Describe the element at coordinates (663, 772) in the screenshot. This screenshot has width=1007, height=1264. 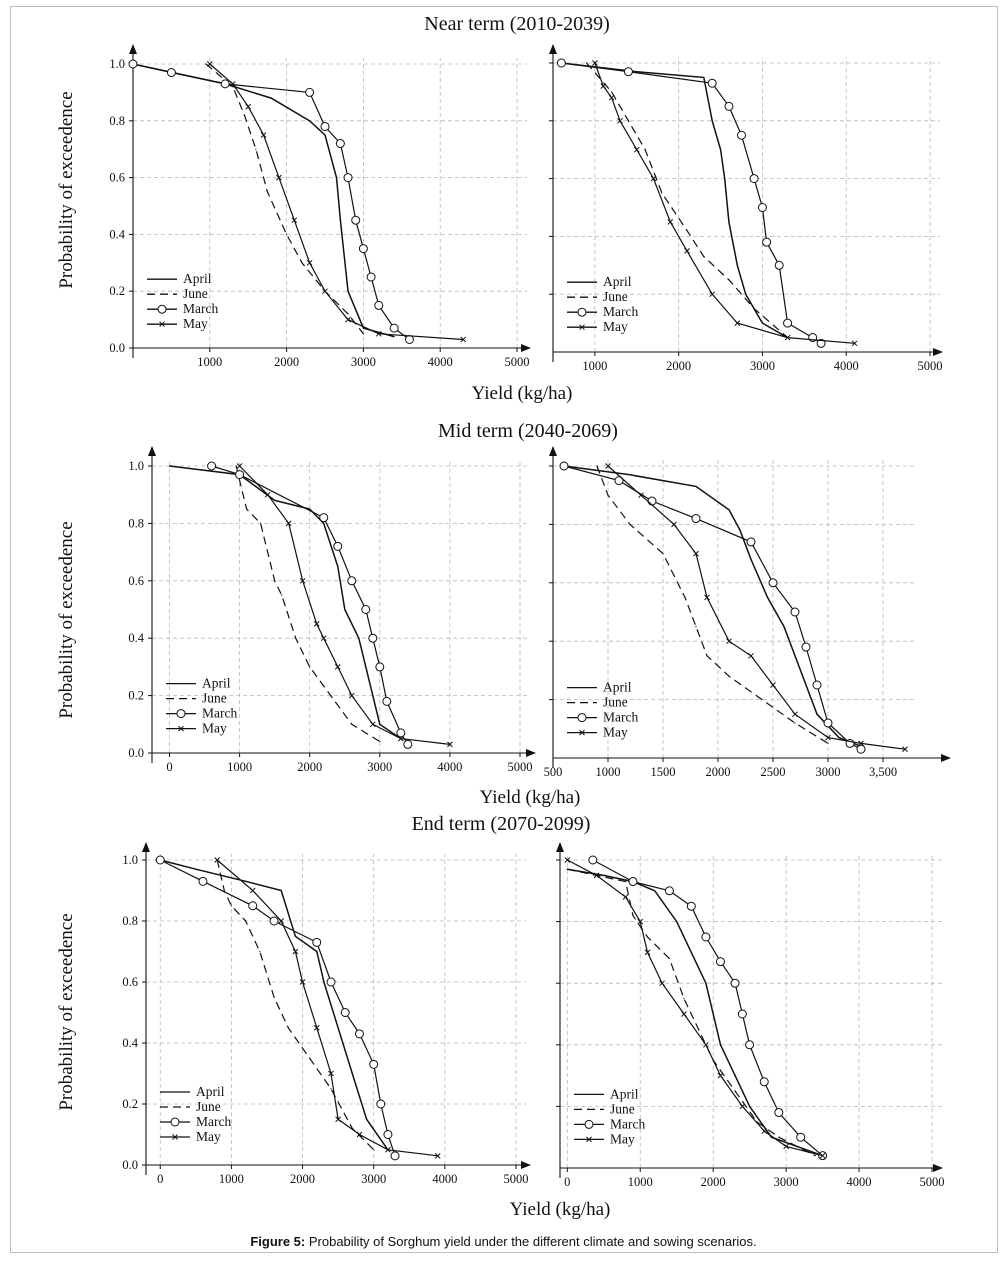
I see `x-tick-label: 1500` at that location.